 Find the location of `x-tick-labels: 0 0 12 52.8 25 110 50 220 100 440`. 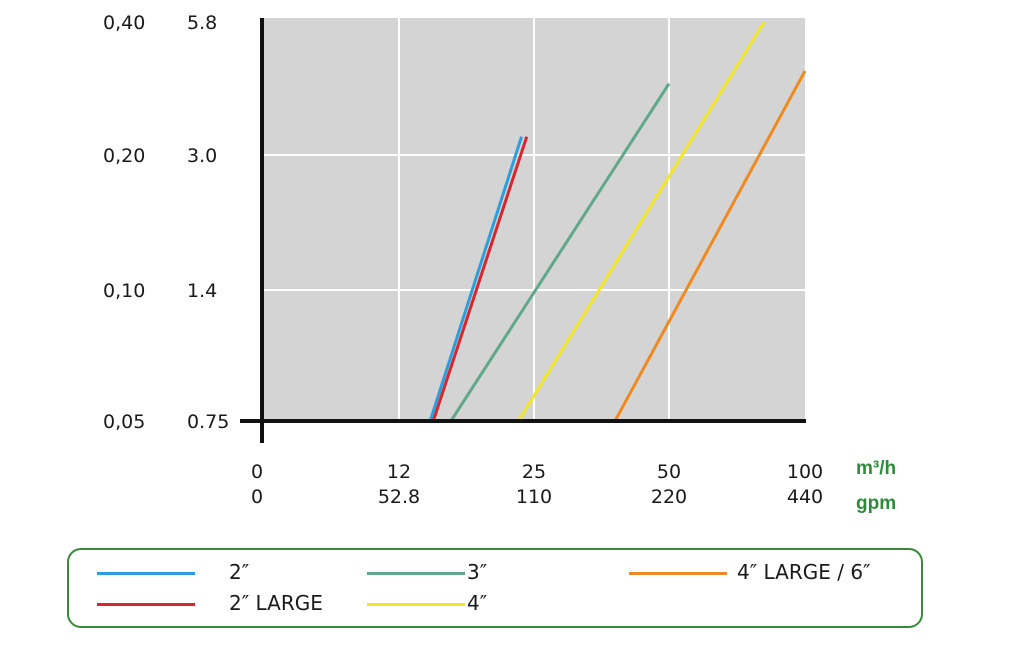

x-tick-labels: 0 0 12 52.8 25 110 50 220 100 440 is located at coordinates (537, 484).